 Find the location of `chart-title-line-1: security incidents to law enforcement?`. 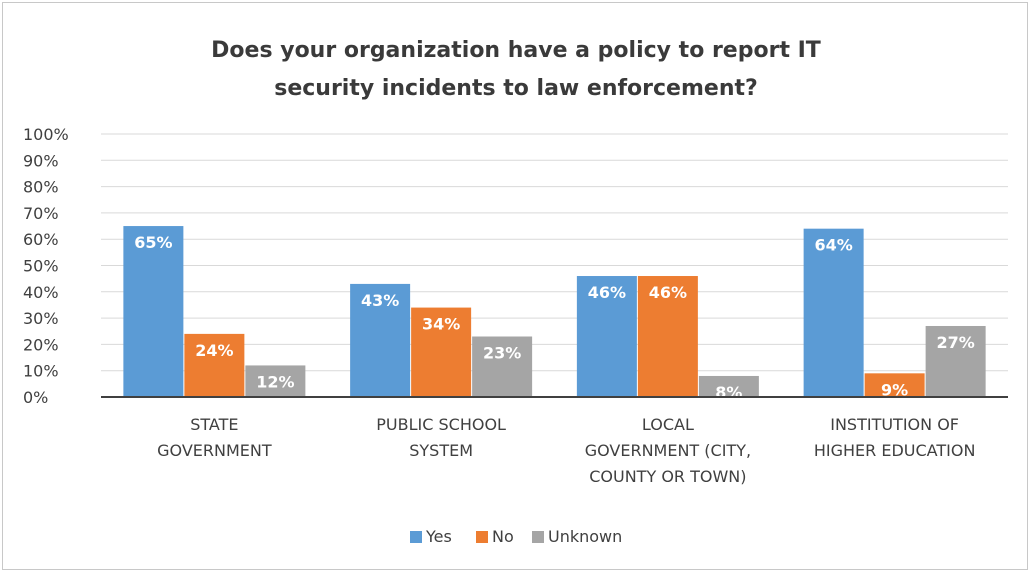

chart-title-line-1: security incidents to law enforcement? is located at coordinates (516, 88).